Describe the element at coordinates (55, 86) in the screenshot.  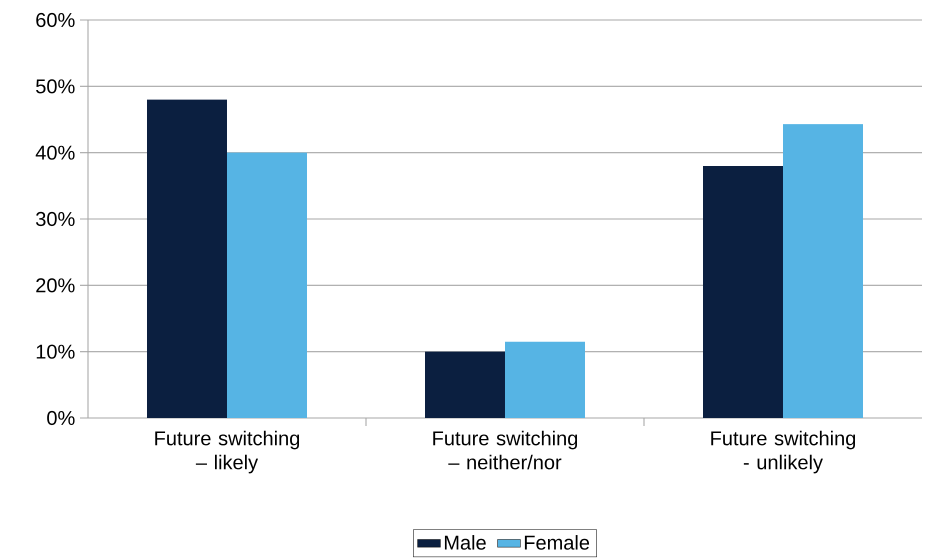
I see `y-tick-label: 50%` at that location.